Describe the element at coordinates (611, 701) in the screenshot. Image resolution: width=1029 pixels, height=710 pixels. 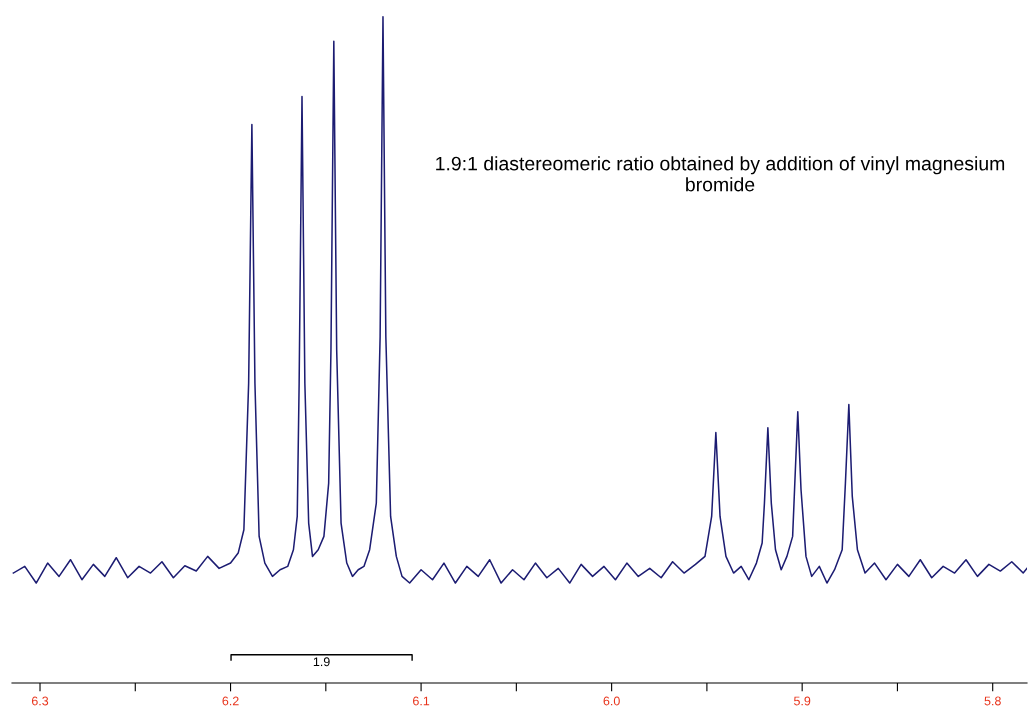
I see `x-tick-label: 6.0` at that location.